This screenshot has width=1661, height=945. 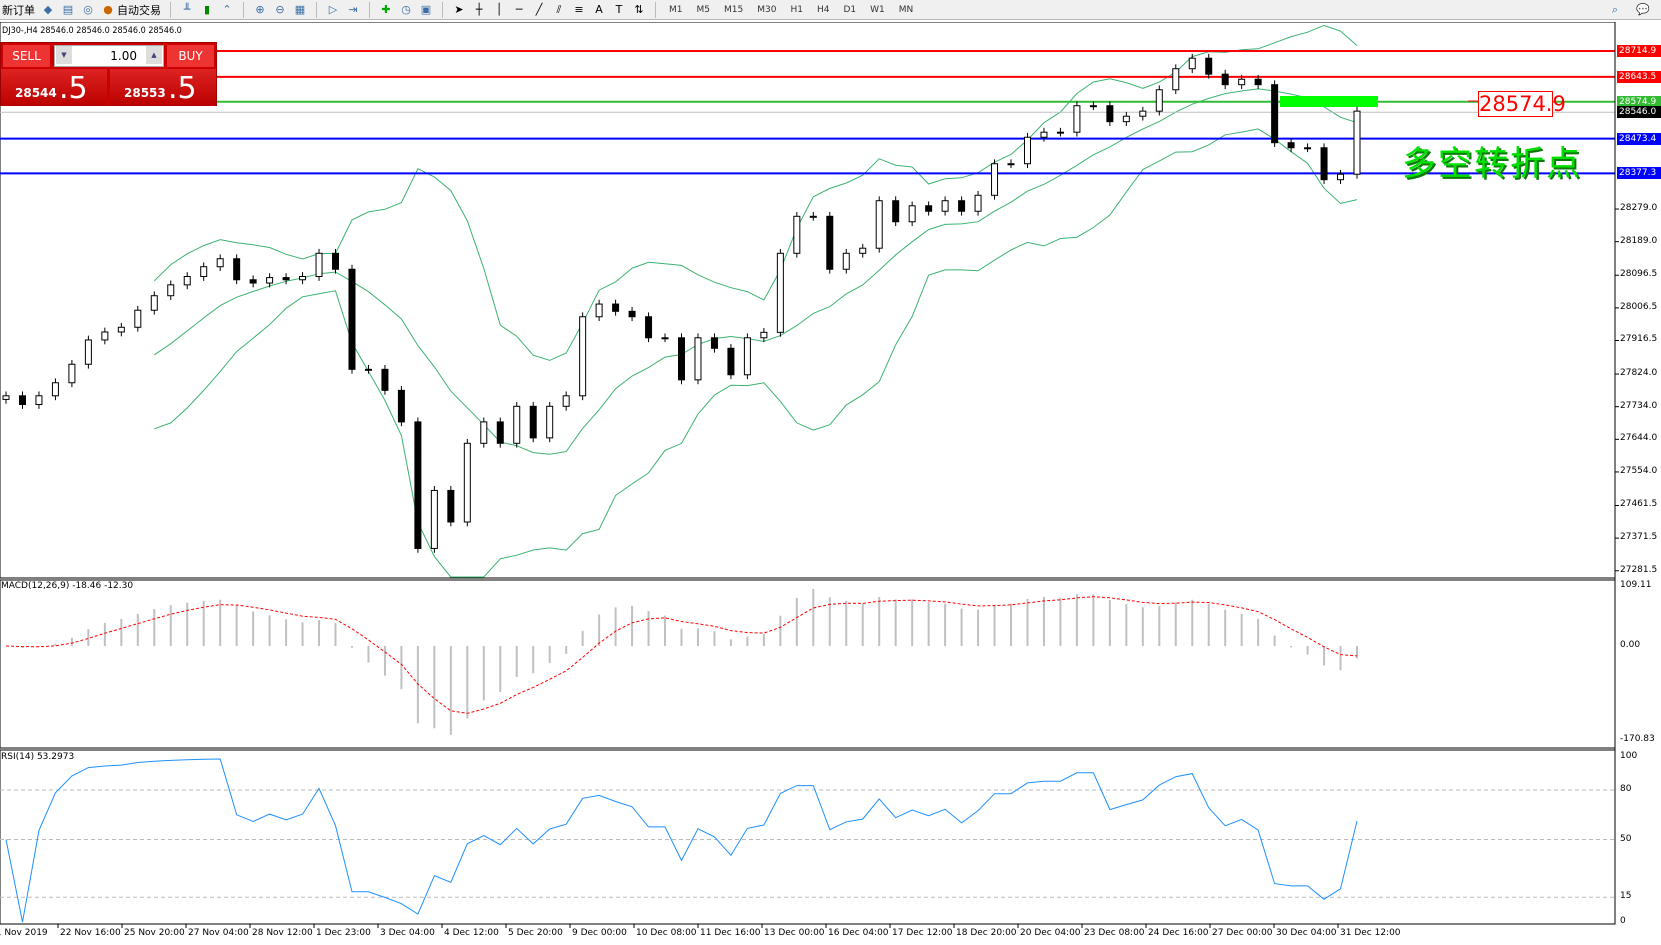 What do you see at coordinates (579, 9) in the screenshot?
I see `fibonacci-icon: ≡` at bounding box center [579, 9].